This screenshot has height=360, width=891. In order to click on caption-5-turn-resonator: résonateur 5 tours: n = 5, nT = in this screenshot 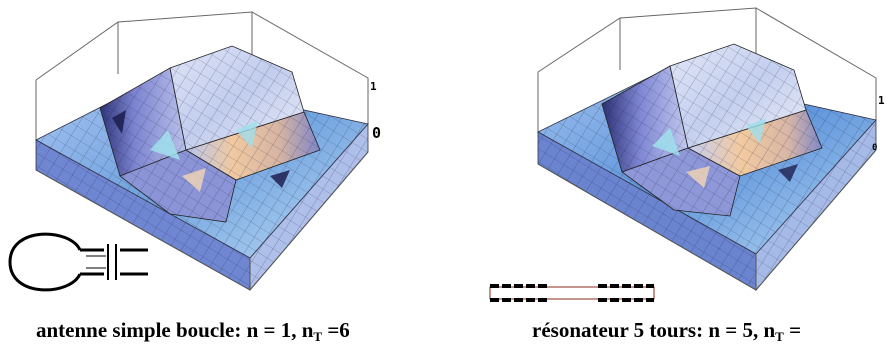, I will do `click(666, 331)`.